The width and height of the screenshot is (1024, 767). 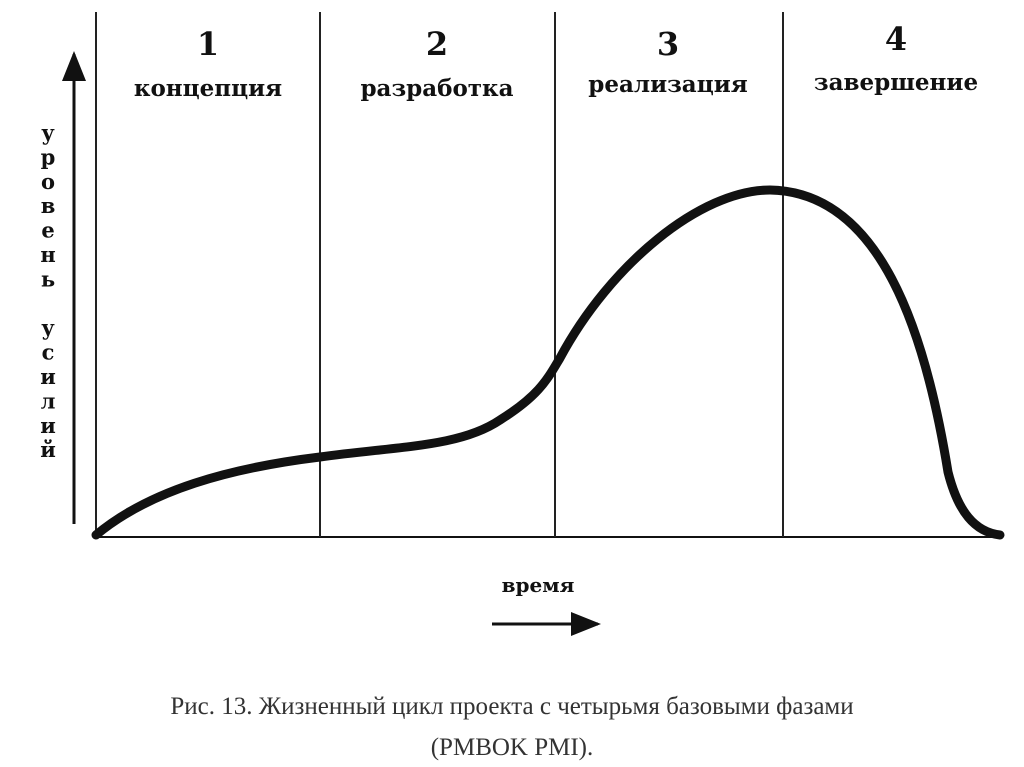 I want to click on y-axis-label-letter: е, so click(x=47, y=230).